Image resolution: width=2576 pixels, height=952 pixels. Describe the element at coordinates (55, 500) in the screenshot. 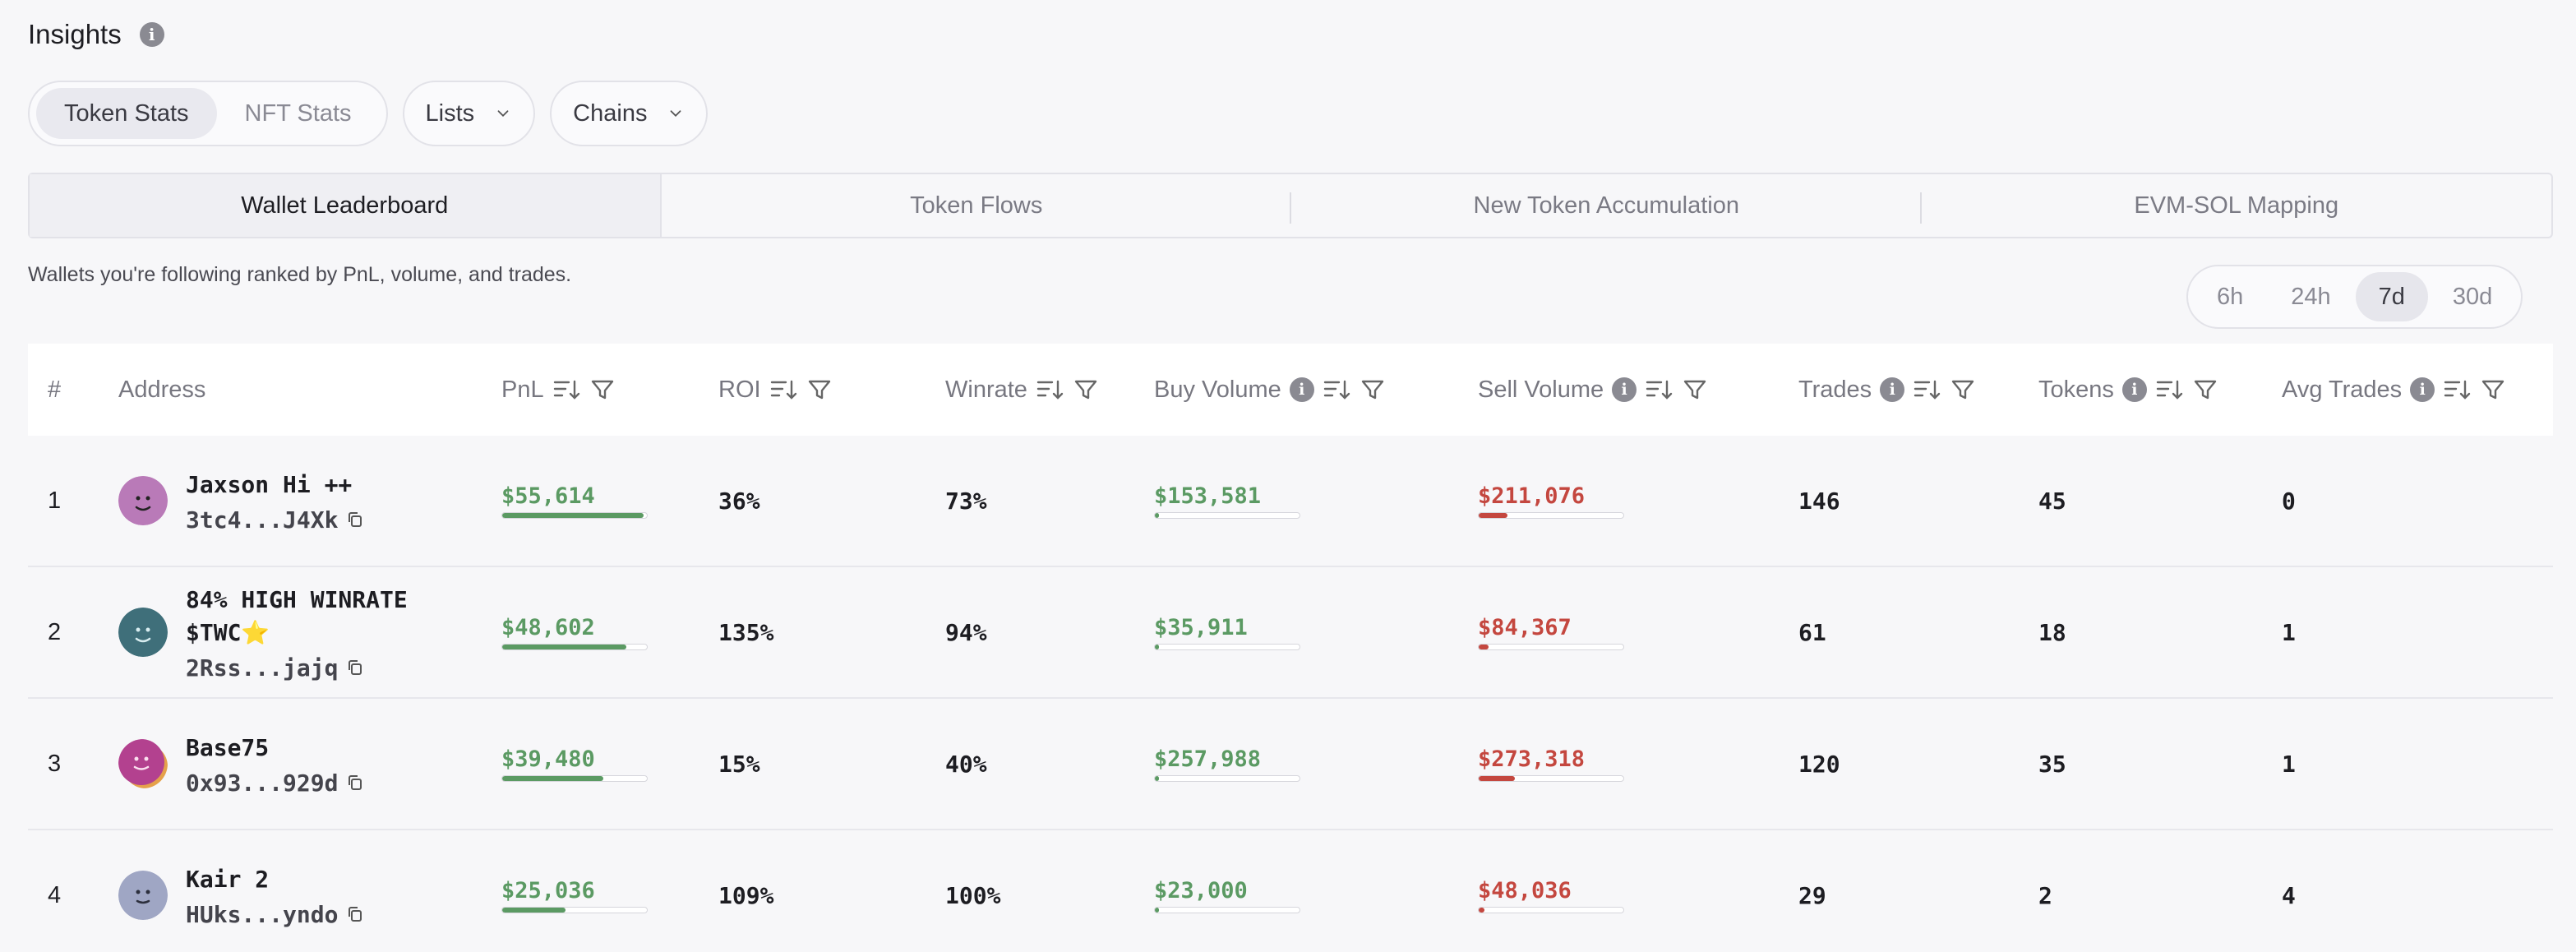

I see `rank-cell: 1` at that location.